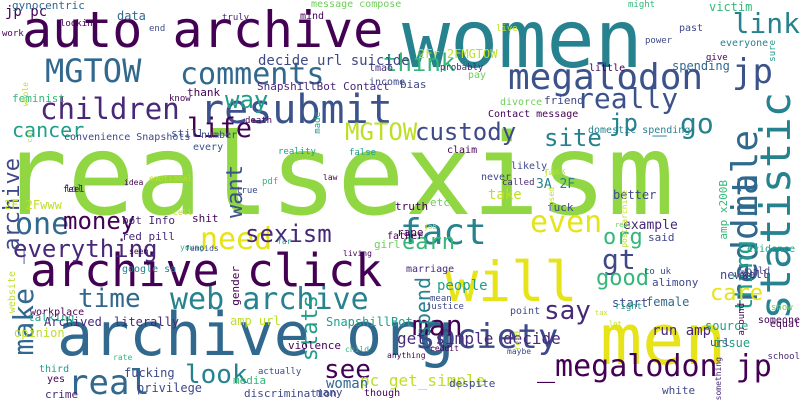 The width and height of the screenshot is (800, 400). What do you see at coordinates (157, 29) in the screenshot?
I see `cloud-word: end` at bounding box center [157, 29].